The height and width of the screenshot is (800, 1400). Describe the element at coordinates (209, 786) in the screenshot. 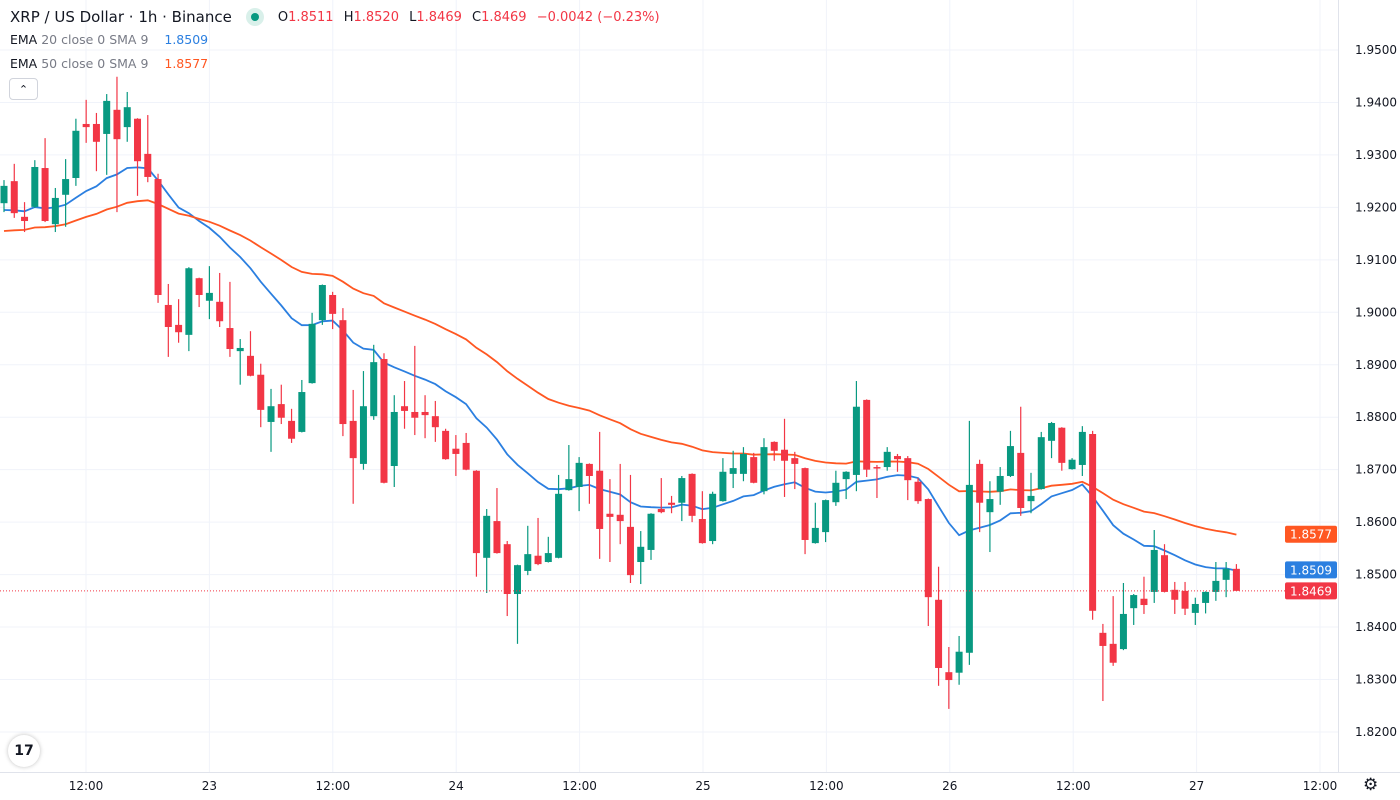

I see `time-tick-label: 23` at that location.